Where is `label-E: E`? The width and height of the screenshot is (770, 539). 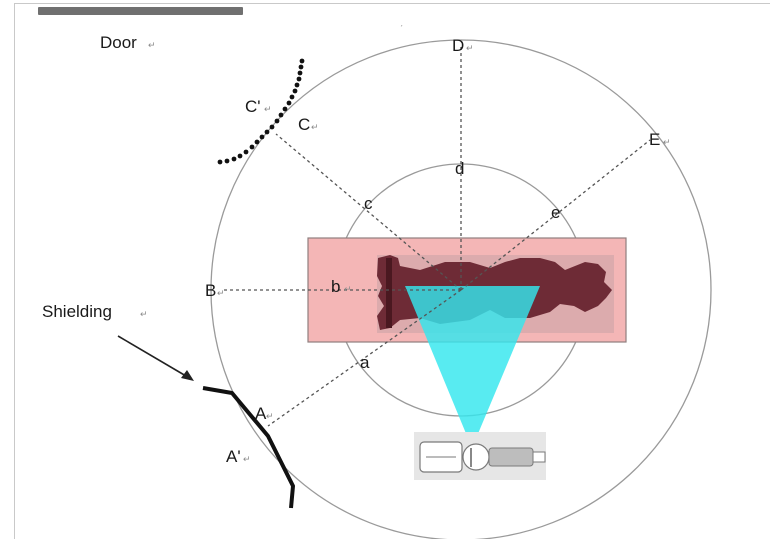
label-E: E is located at coordinates (654, 139).